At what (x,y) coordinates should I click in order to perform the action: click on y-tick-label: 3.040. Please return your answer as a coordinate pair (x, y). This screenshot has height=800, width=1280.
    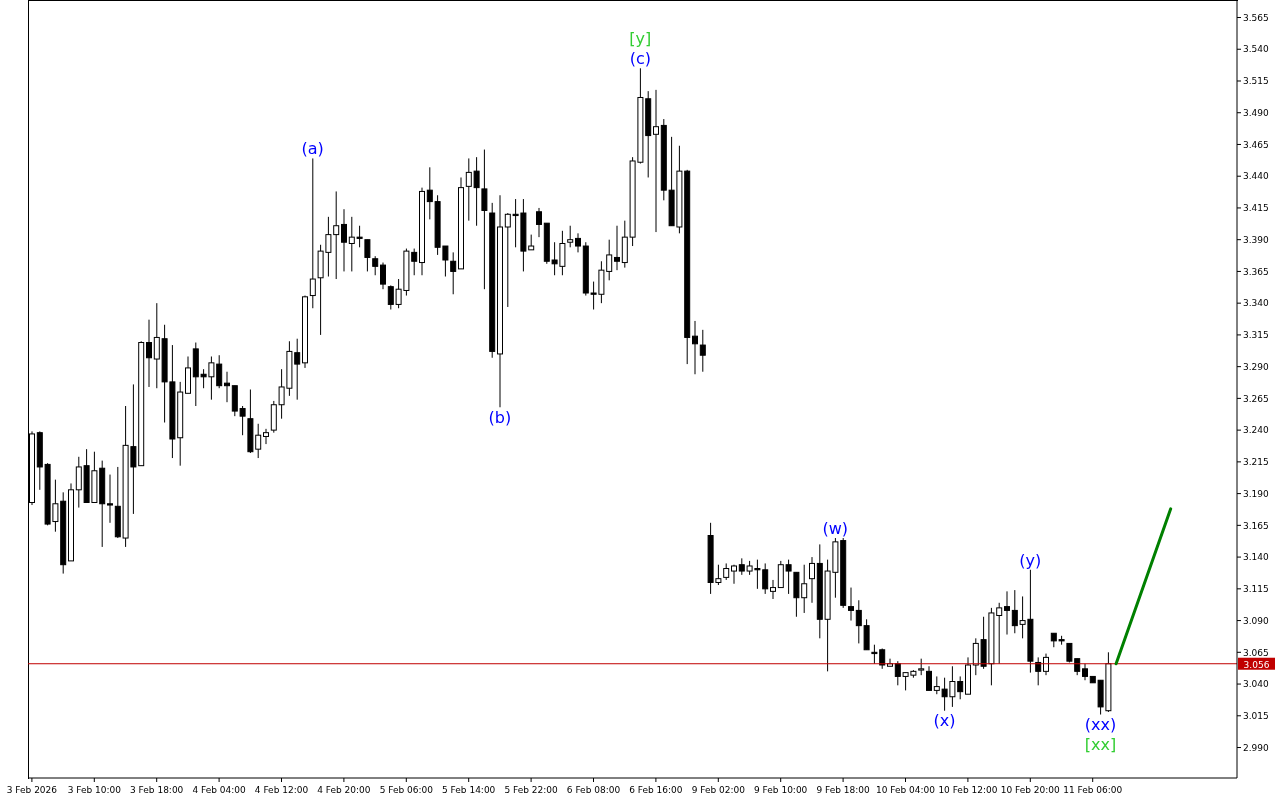
    Looking at the image, I should click on (1256, 684).